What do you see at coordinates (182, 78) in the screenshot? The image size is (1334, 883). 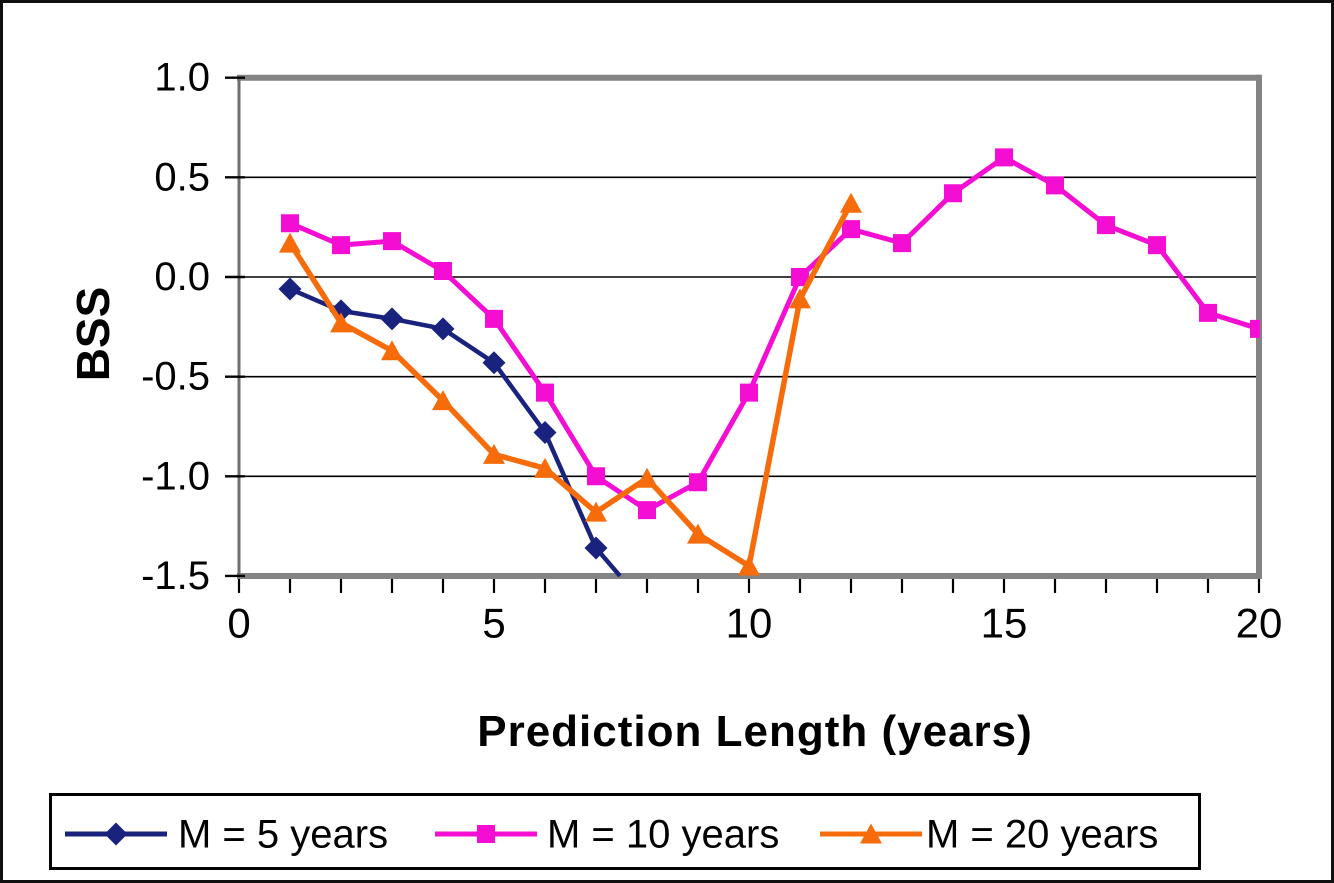 I see `y-tick-label: 1.0` at bounding box center [182, 78].